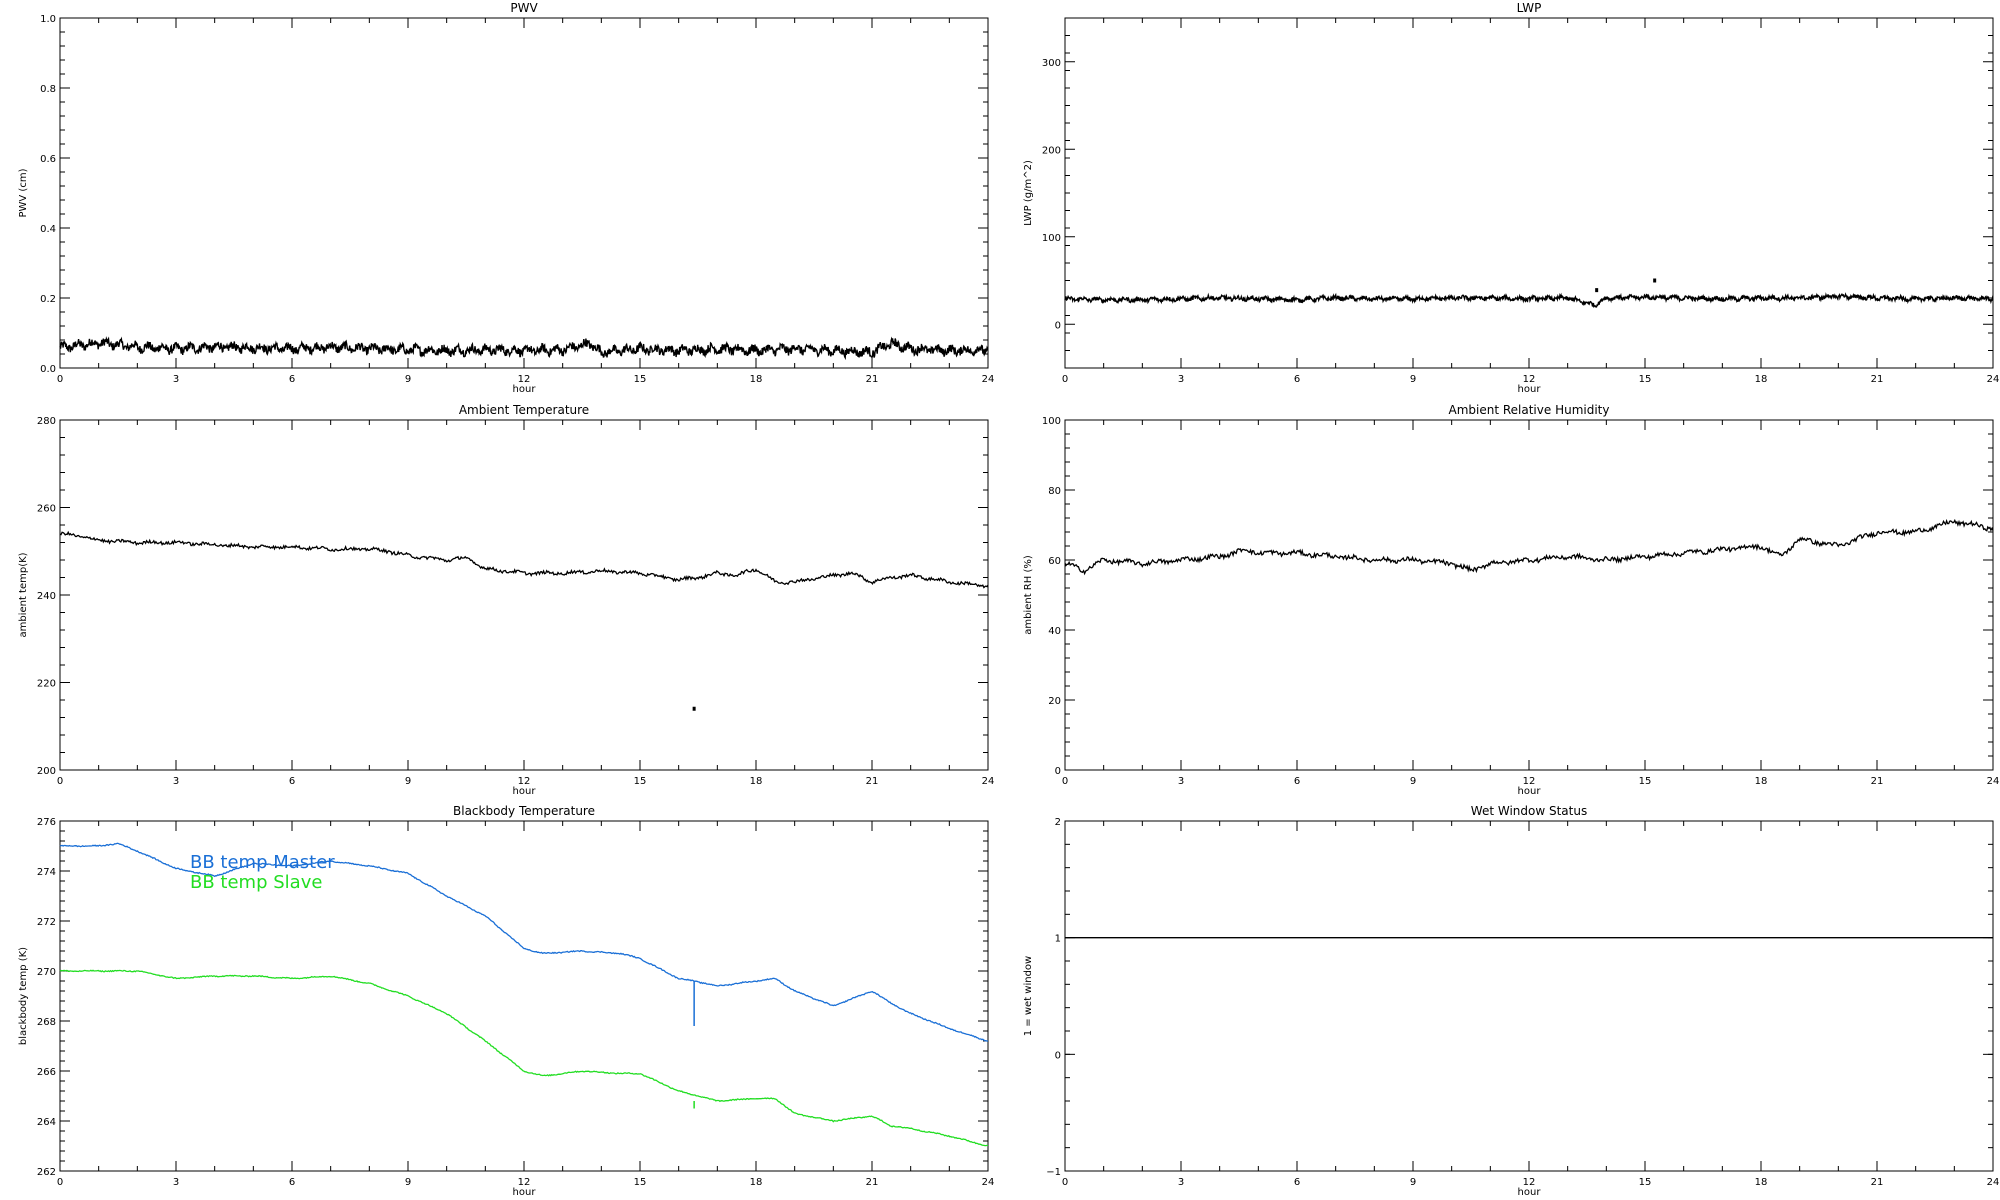  Describe the element at coordinates (46, 922) in the screenshot. I see `y-tick-label: 272` at that location.